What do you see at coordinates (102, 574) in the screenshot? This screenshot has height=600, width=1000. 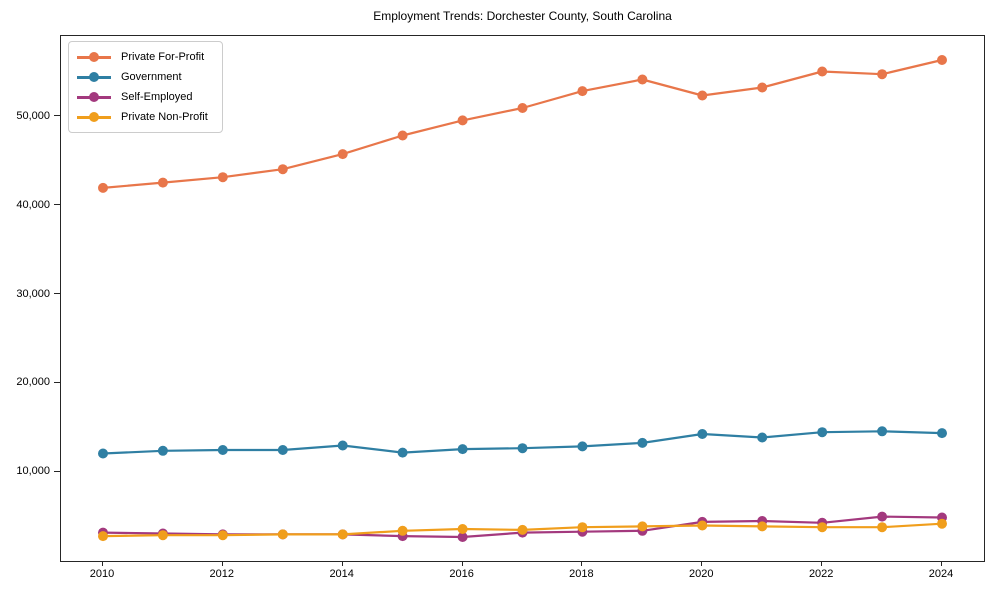 I see `x-tick-label-2010: 2010` at bounding box center [102, 574].